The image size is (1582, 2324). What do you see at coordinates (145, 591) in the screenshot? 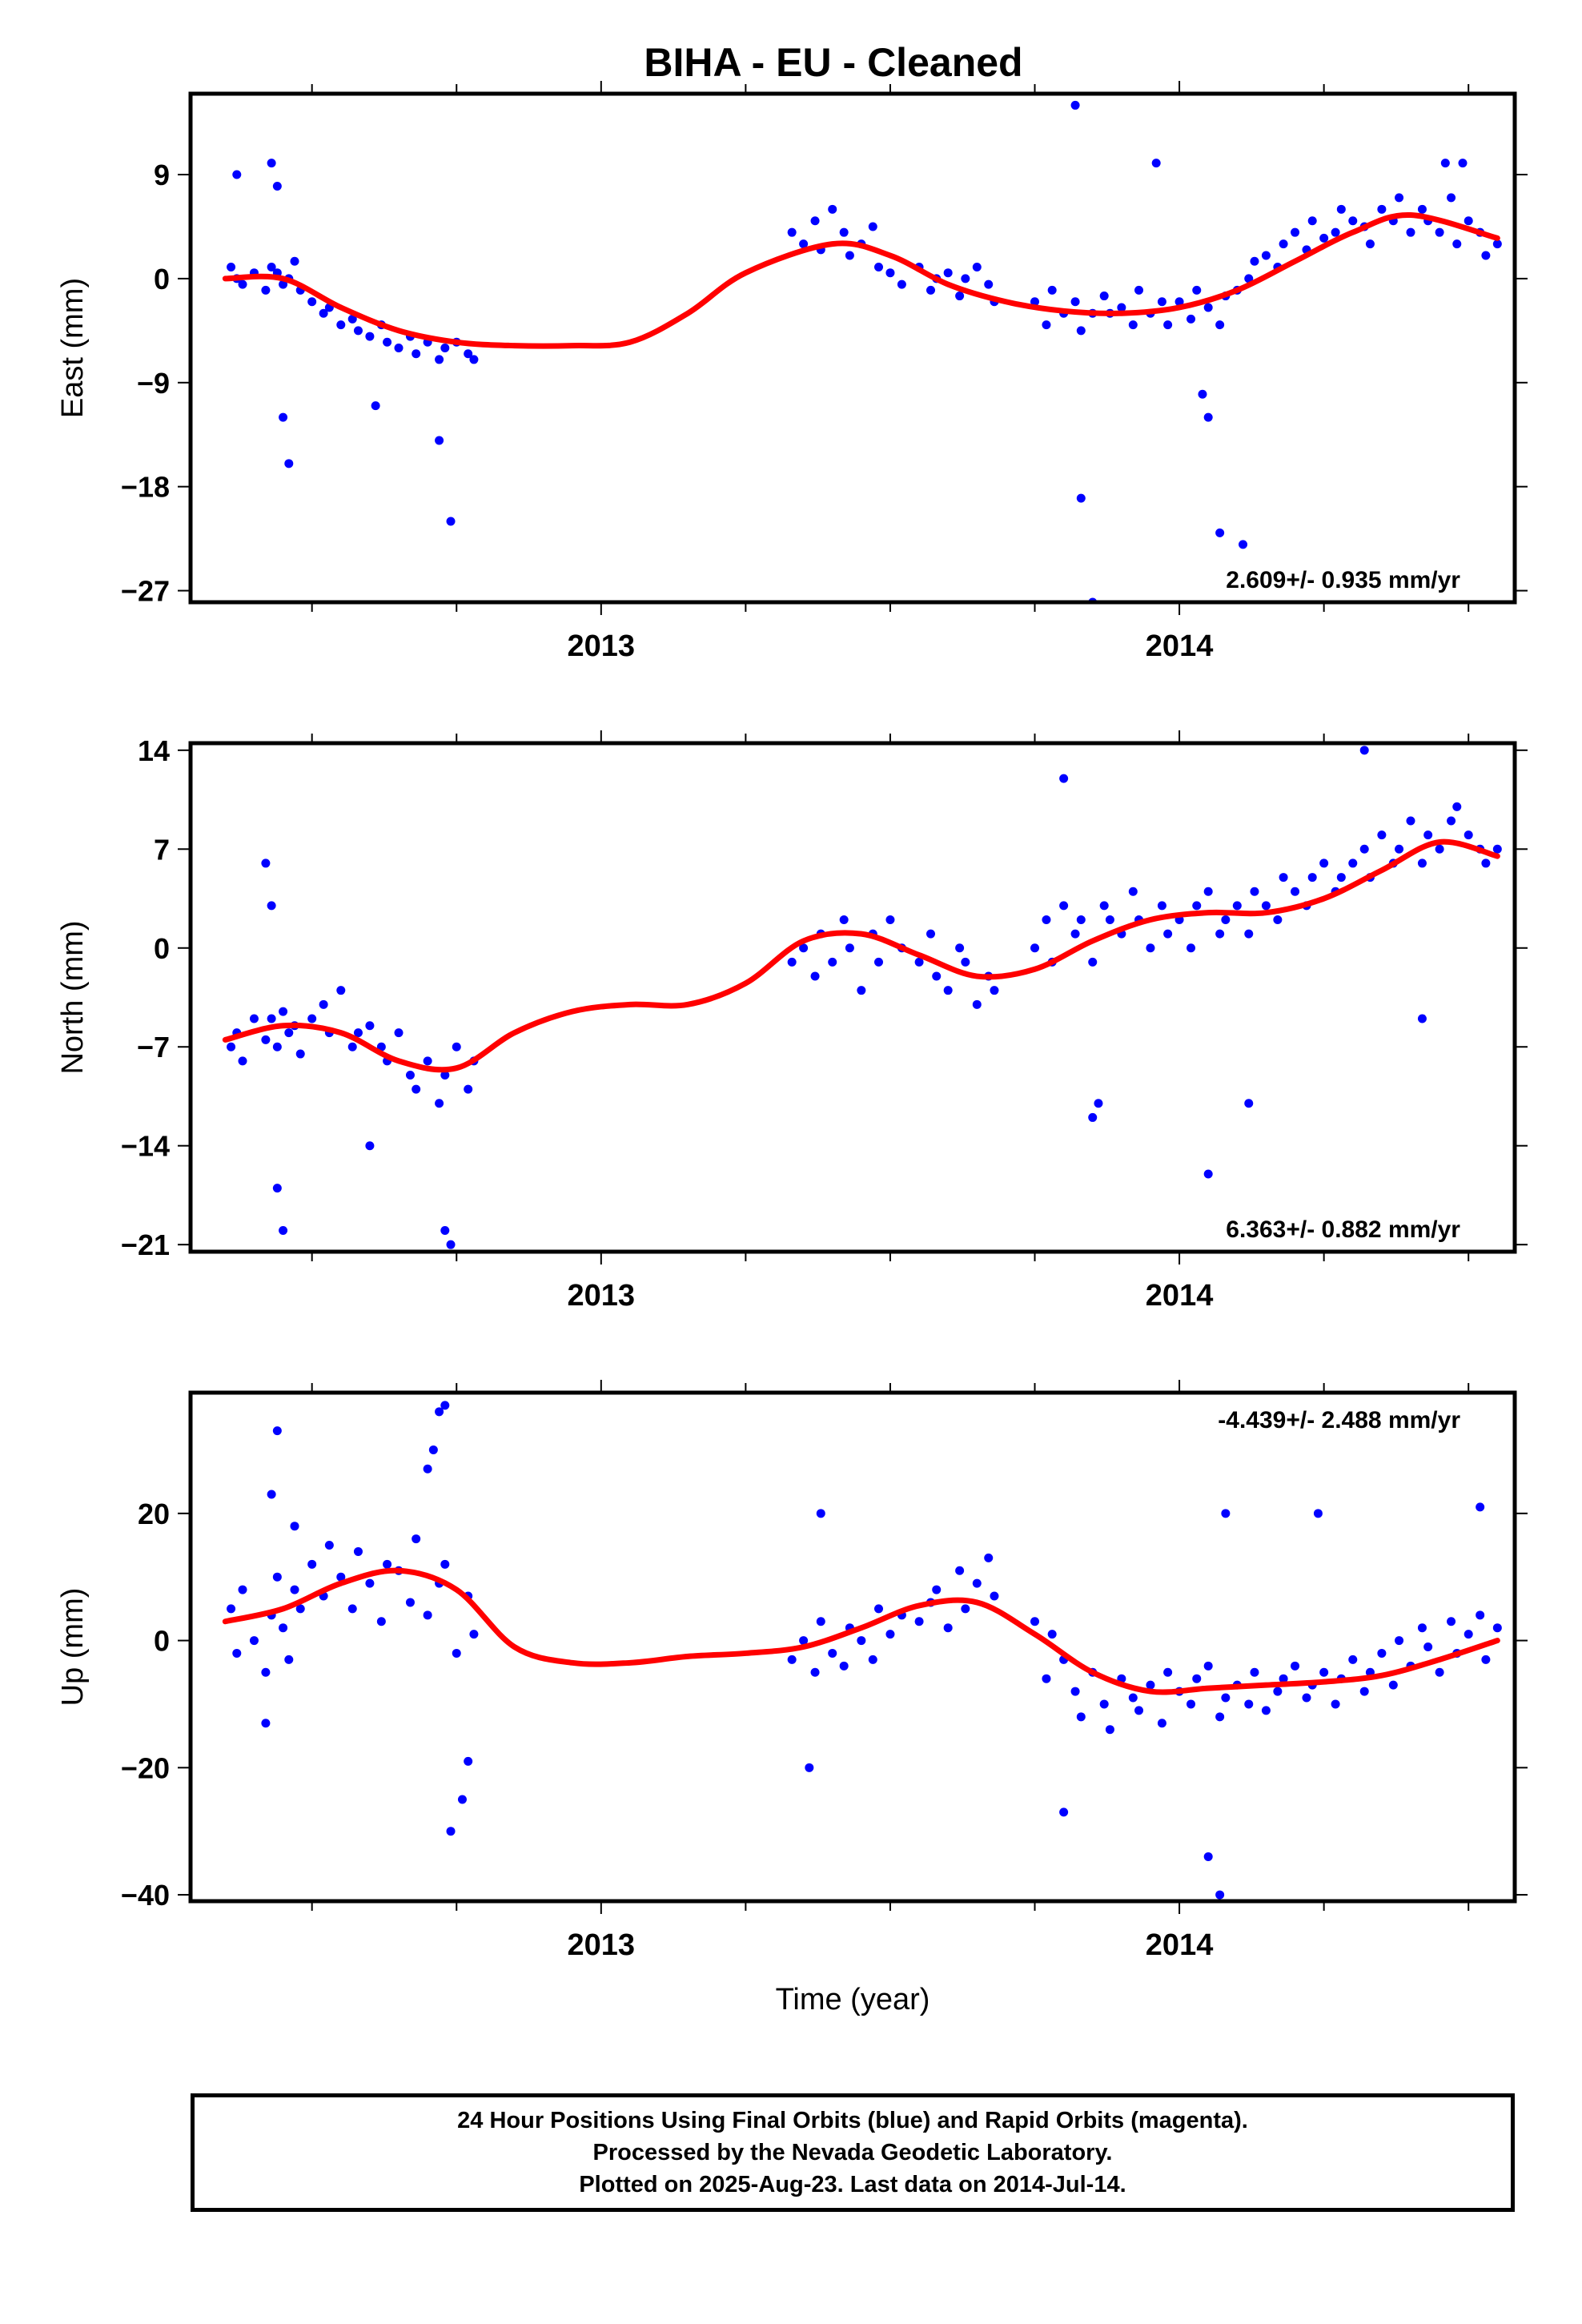
I see `y-tick-label: −27` at bounding box center [145, 591].